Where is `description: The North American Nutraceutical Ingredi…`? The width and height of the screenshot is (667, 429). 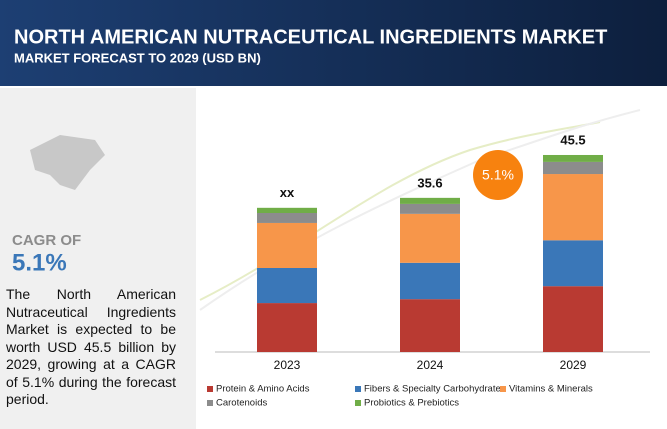
description: The North American Nutraceutical Ingredi… is located at coordinates (91, 346).